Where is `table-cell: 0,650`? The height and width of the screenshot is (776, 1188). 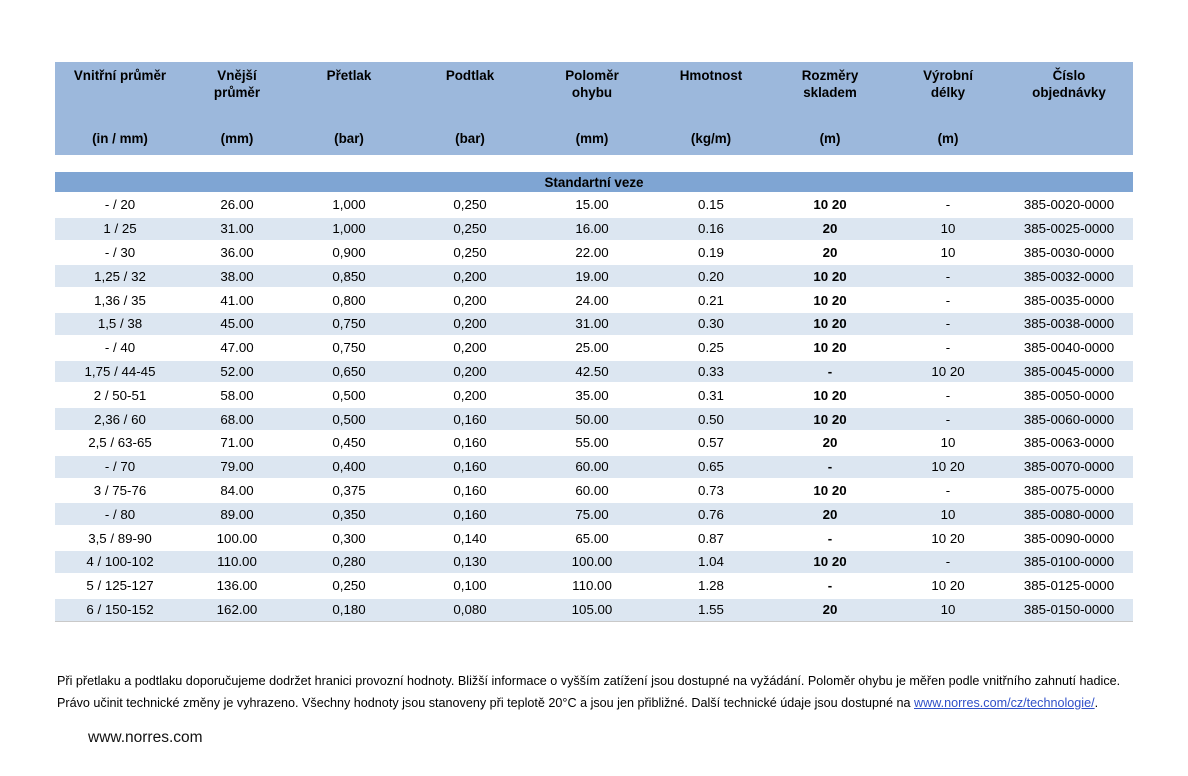 table-cell: 0,650 is located at coordinates (349, 371).